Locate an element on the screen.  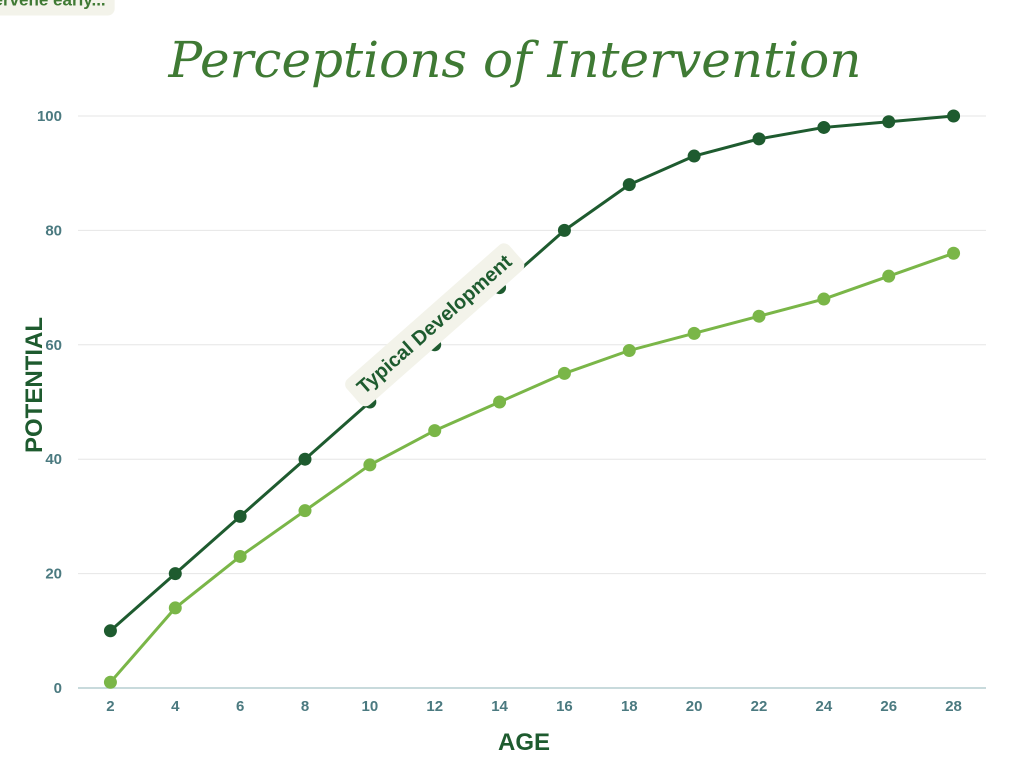
x-tick-label: 16 is located at coordinates (564, 706).